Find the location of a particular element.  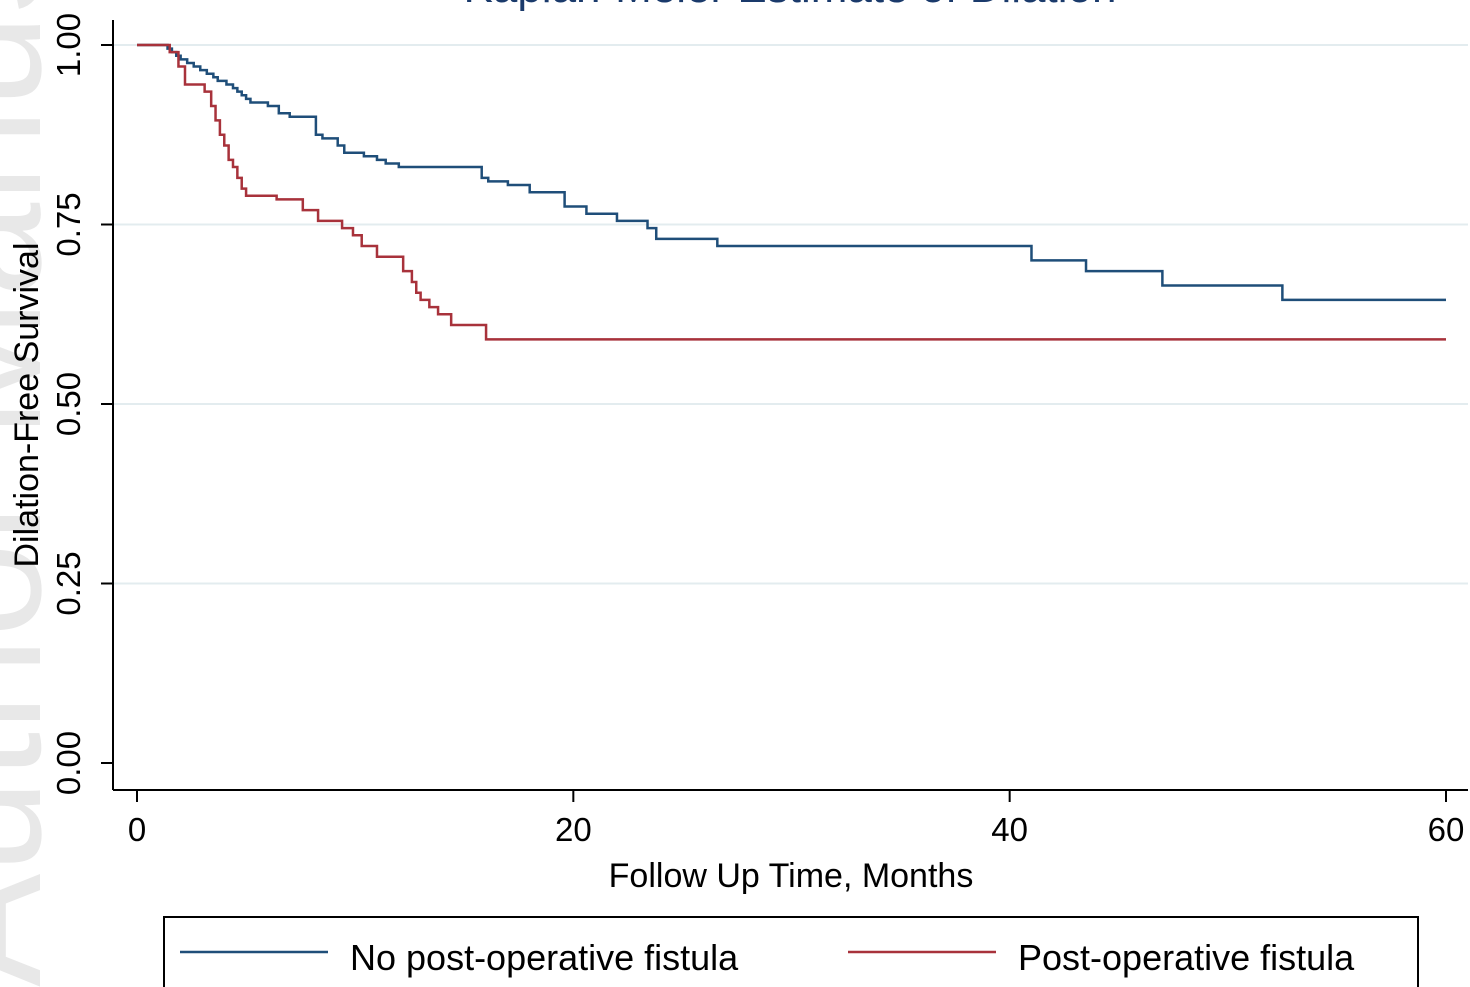

x-axis-title: Follow Up Time, Months is located at coordinates (791, 876).